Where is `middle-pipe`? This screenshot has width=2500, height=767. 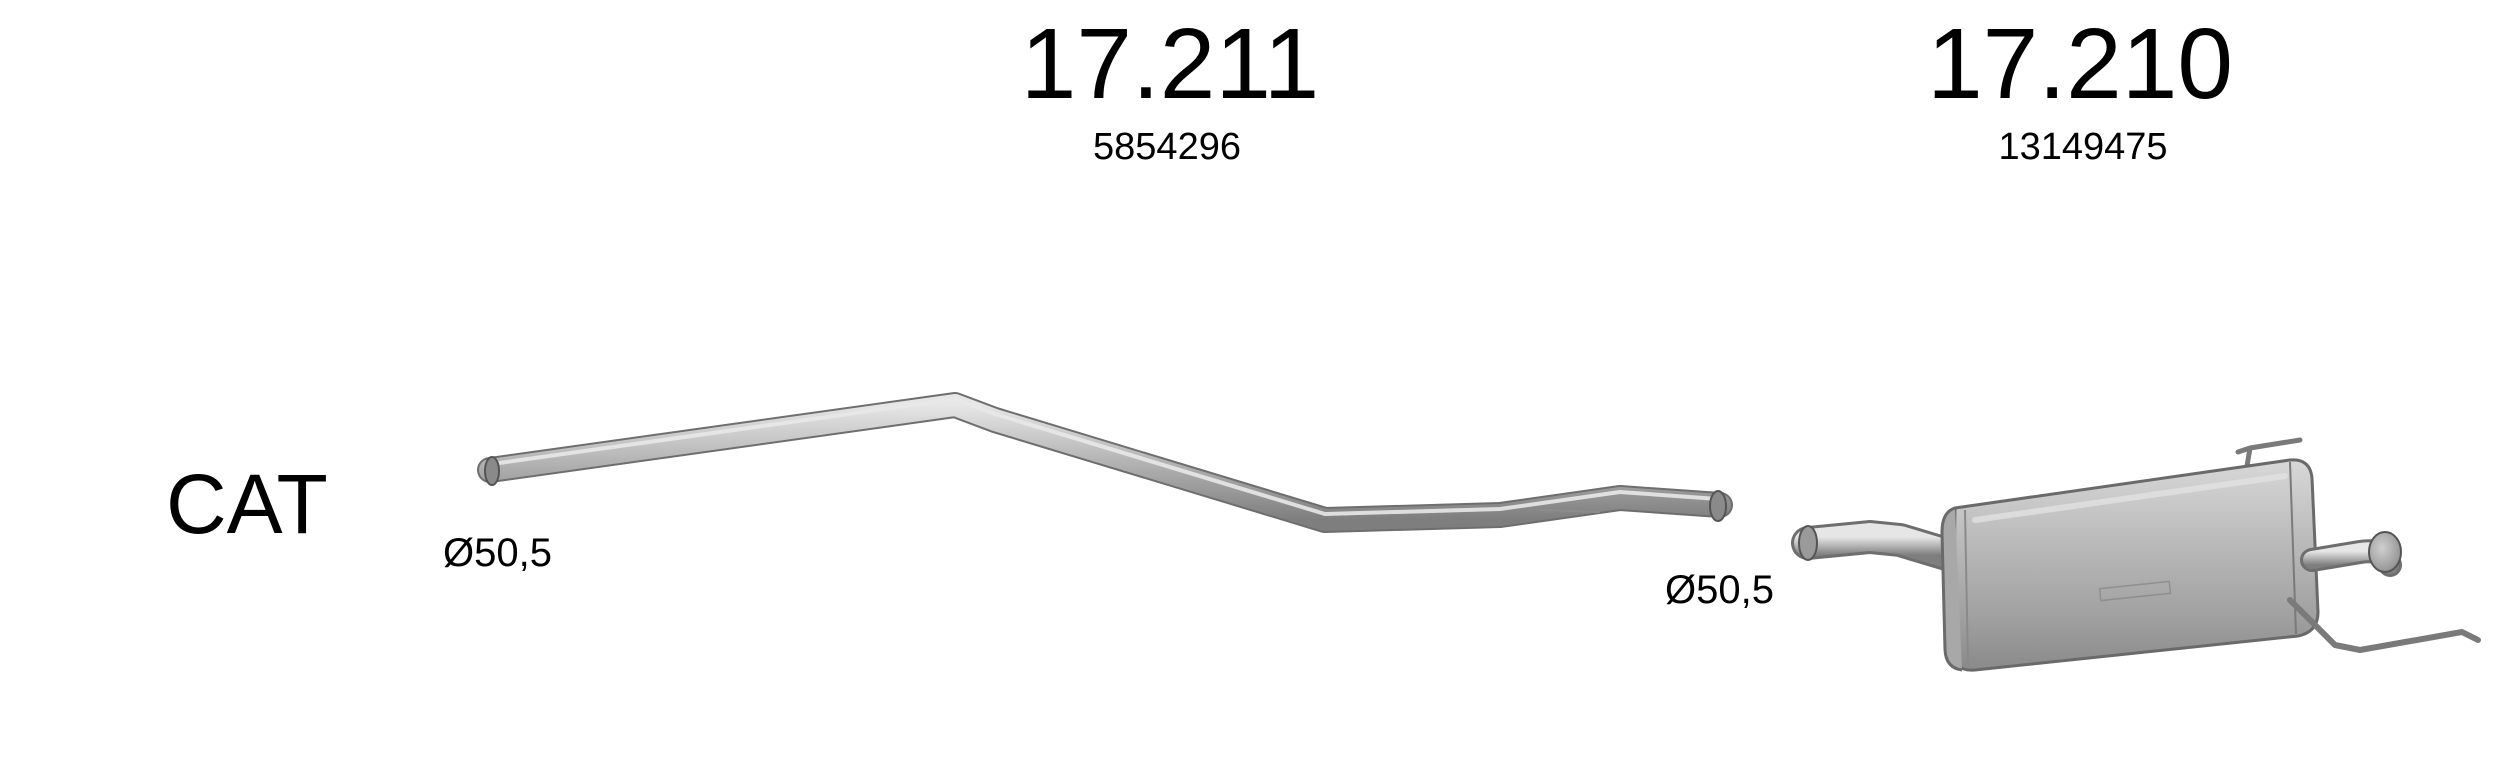 middle-pipe is located at coordinates (1105, 462).